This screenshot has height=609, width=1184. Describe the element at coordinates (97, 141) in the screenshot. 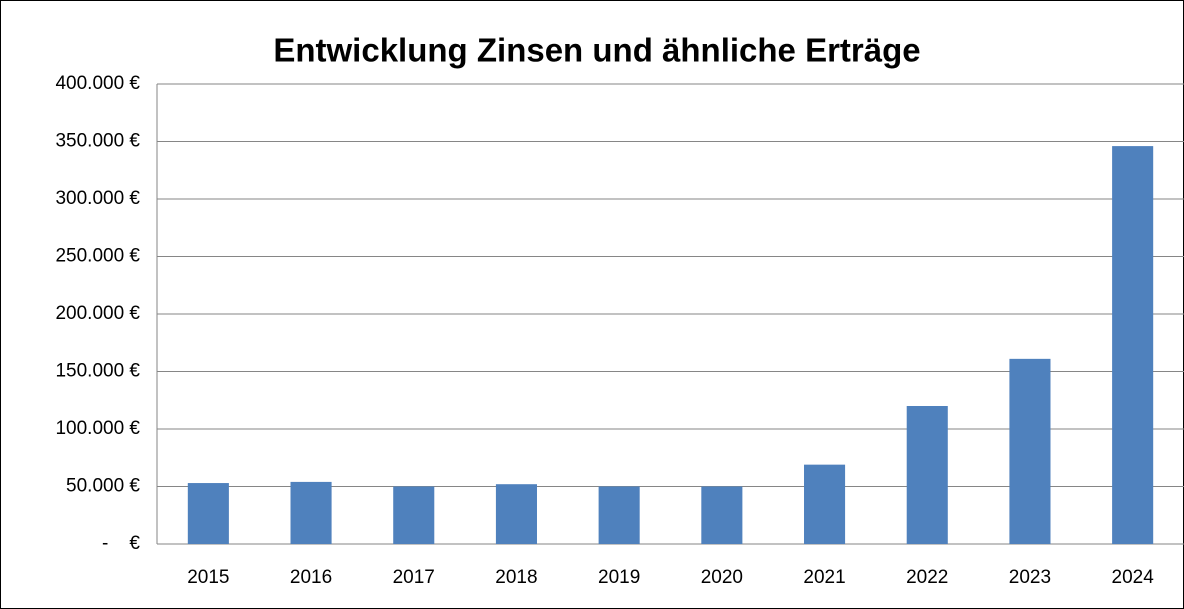

I see `y-tick-label: 350.000 €` at that location.